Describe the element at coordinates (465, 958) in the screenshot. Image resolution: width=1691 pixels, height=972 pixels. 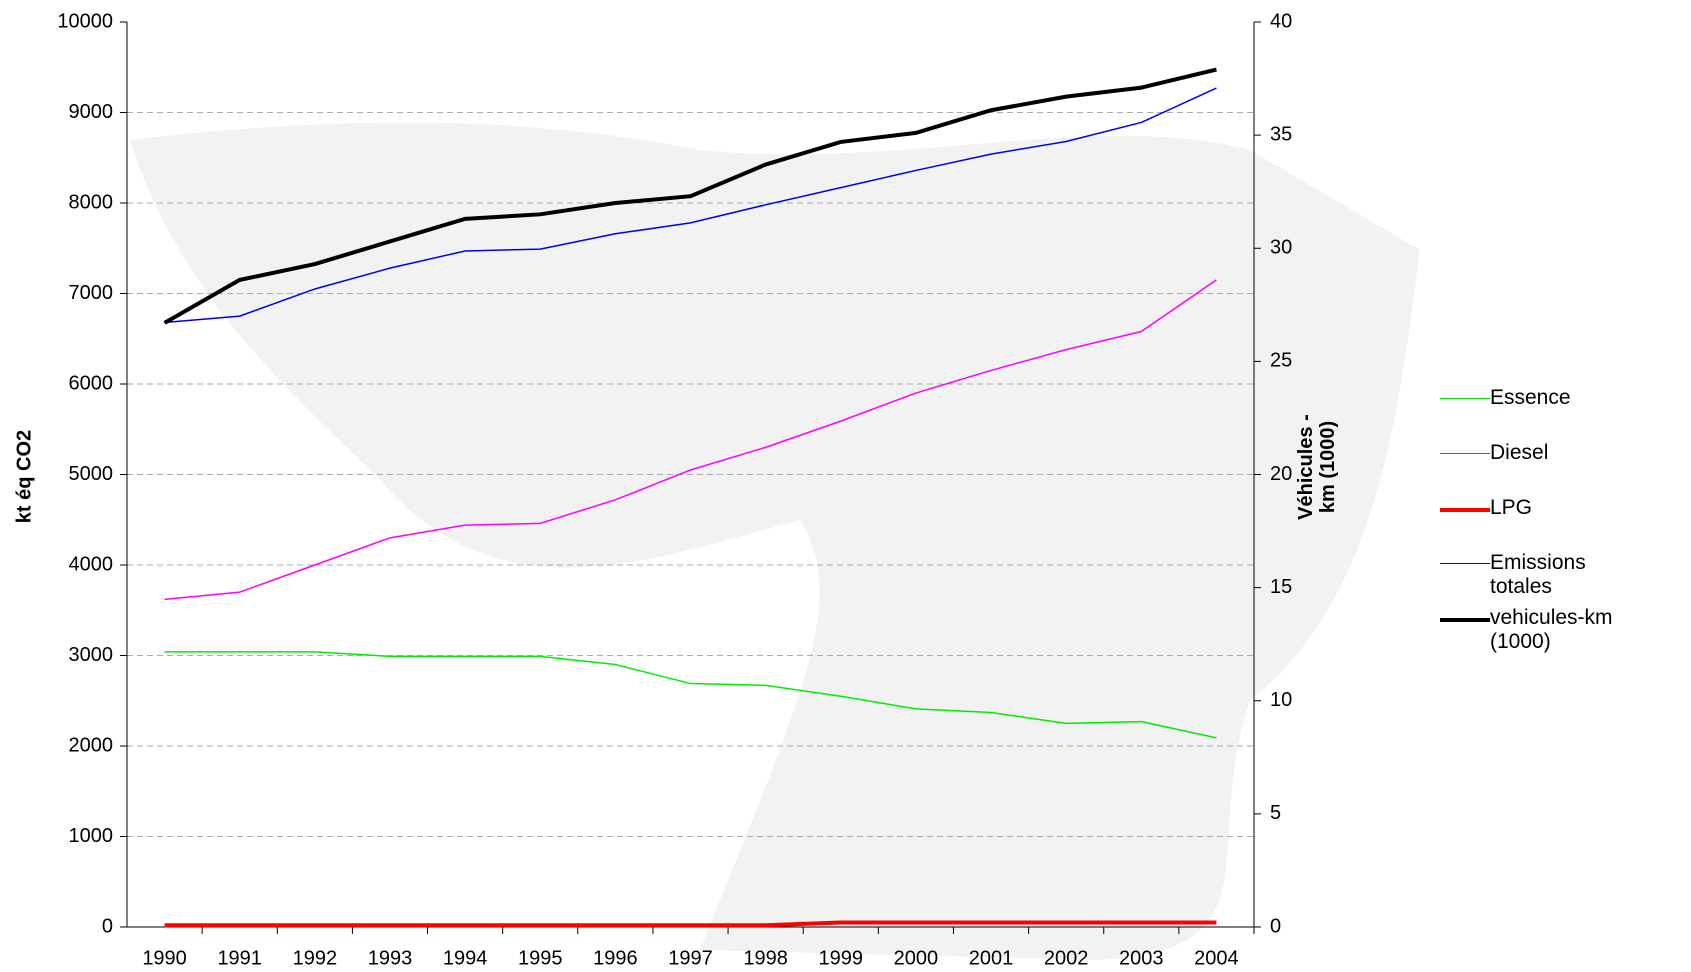
I see `x-tick-label: 1994` at that location.